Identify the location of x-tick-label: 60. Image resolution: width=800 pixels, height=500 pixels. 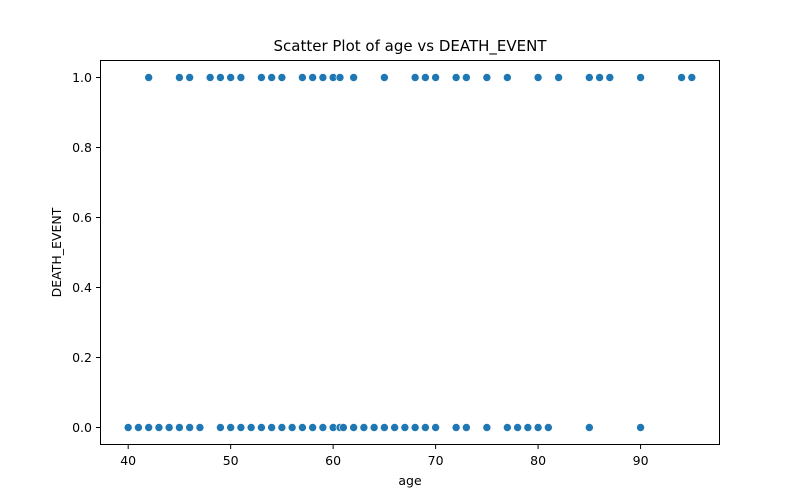
(333, 460).